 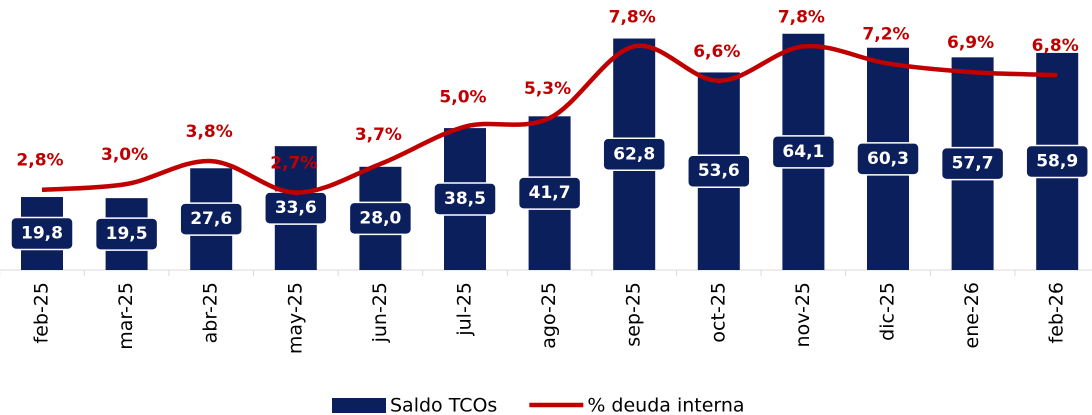 What do you see at coordinates (39, 161) in the screenshot?
I see `line-value-label: 2,8%` at bounding box center [39, 161].